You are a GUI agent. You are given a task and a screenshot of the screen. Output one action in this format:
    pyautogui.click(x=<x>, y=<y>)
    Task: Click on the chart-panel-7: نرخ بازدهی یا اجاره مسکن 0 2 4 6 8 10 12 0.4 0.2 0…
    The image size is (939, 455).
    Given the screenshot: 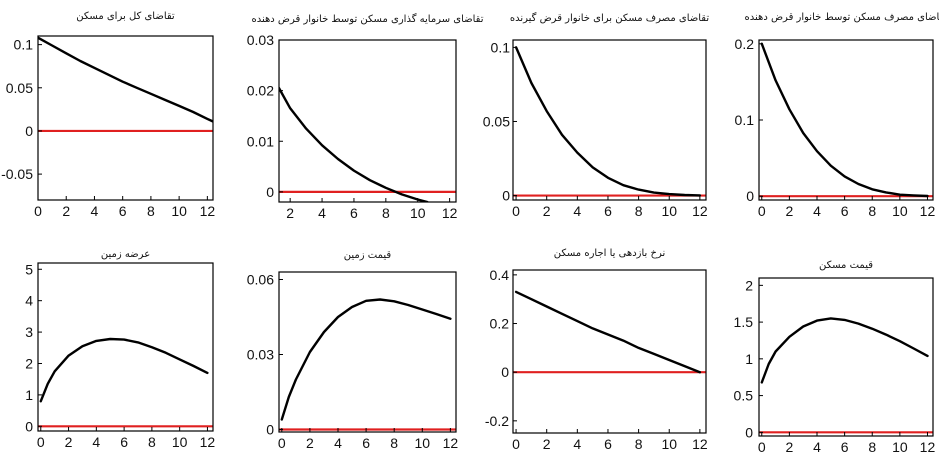 What is the action you would take?
    pyautogui.click(x=596, y=350)
    